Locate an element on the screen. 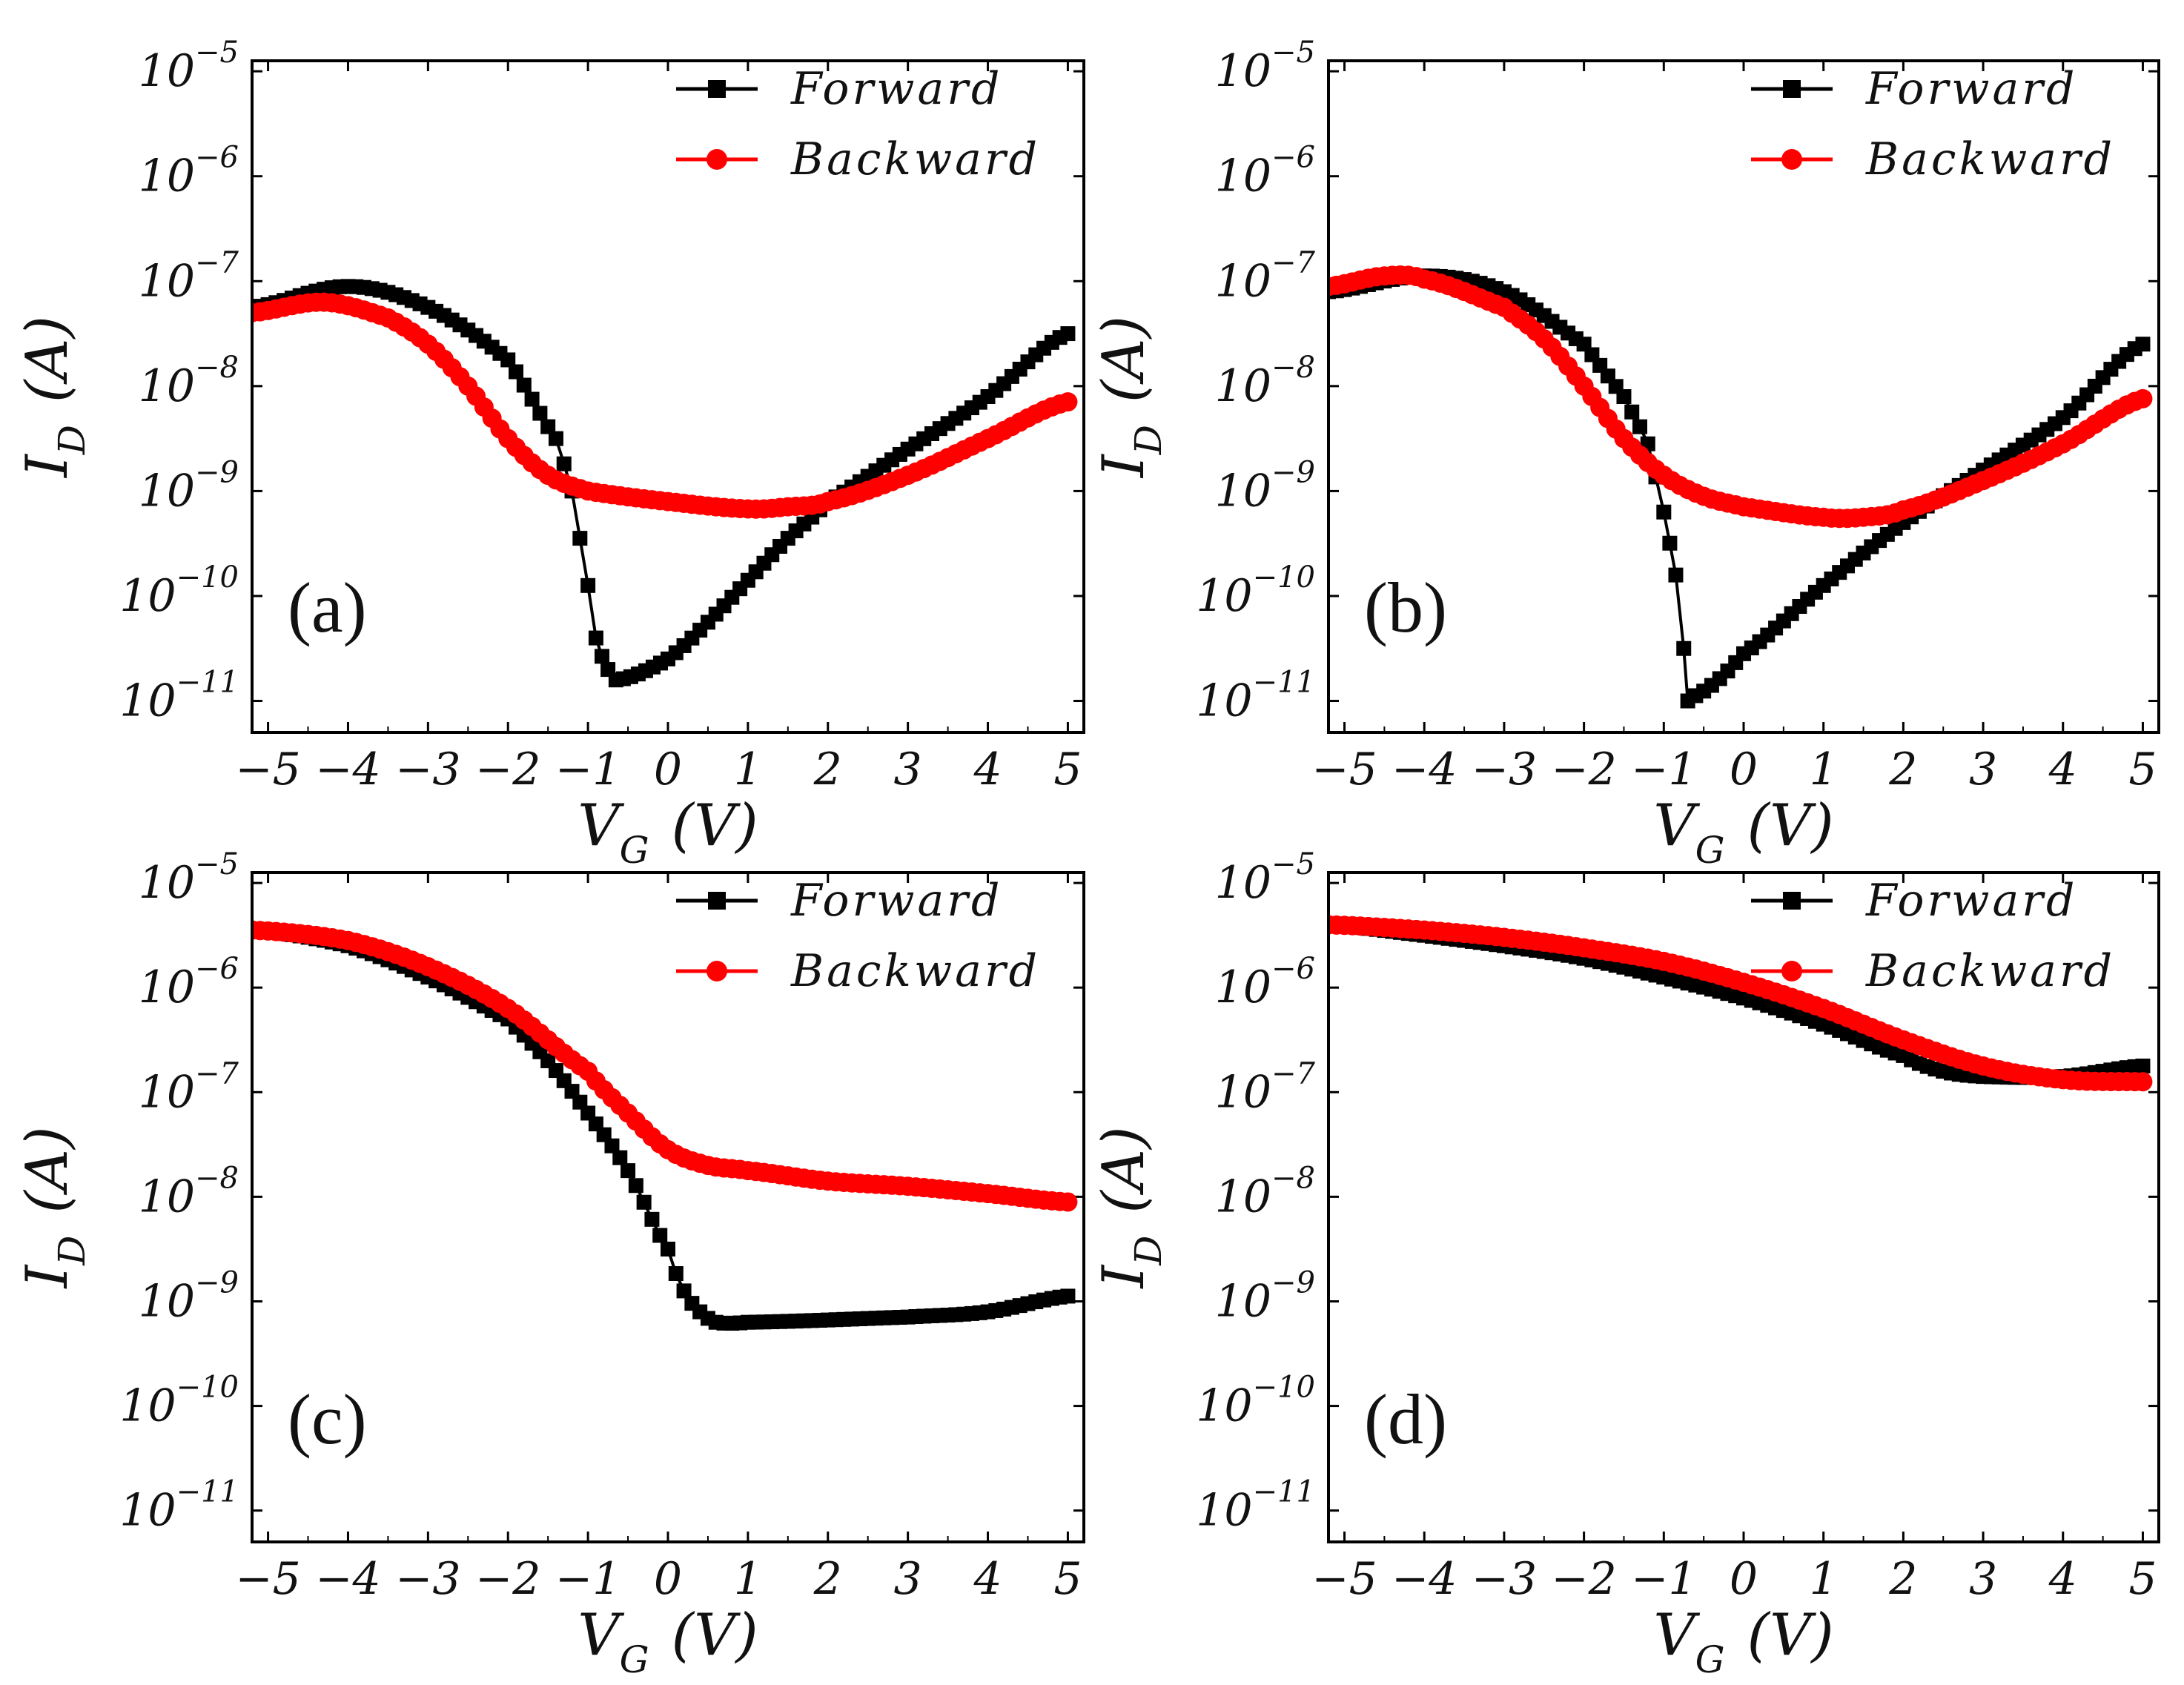 This screenshot has width=2184, height=1685. panel-label: (c) is located at coordinates (327, 1419).